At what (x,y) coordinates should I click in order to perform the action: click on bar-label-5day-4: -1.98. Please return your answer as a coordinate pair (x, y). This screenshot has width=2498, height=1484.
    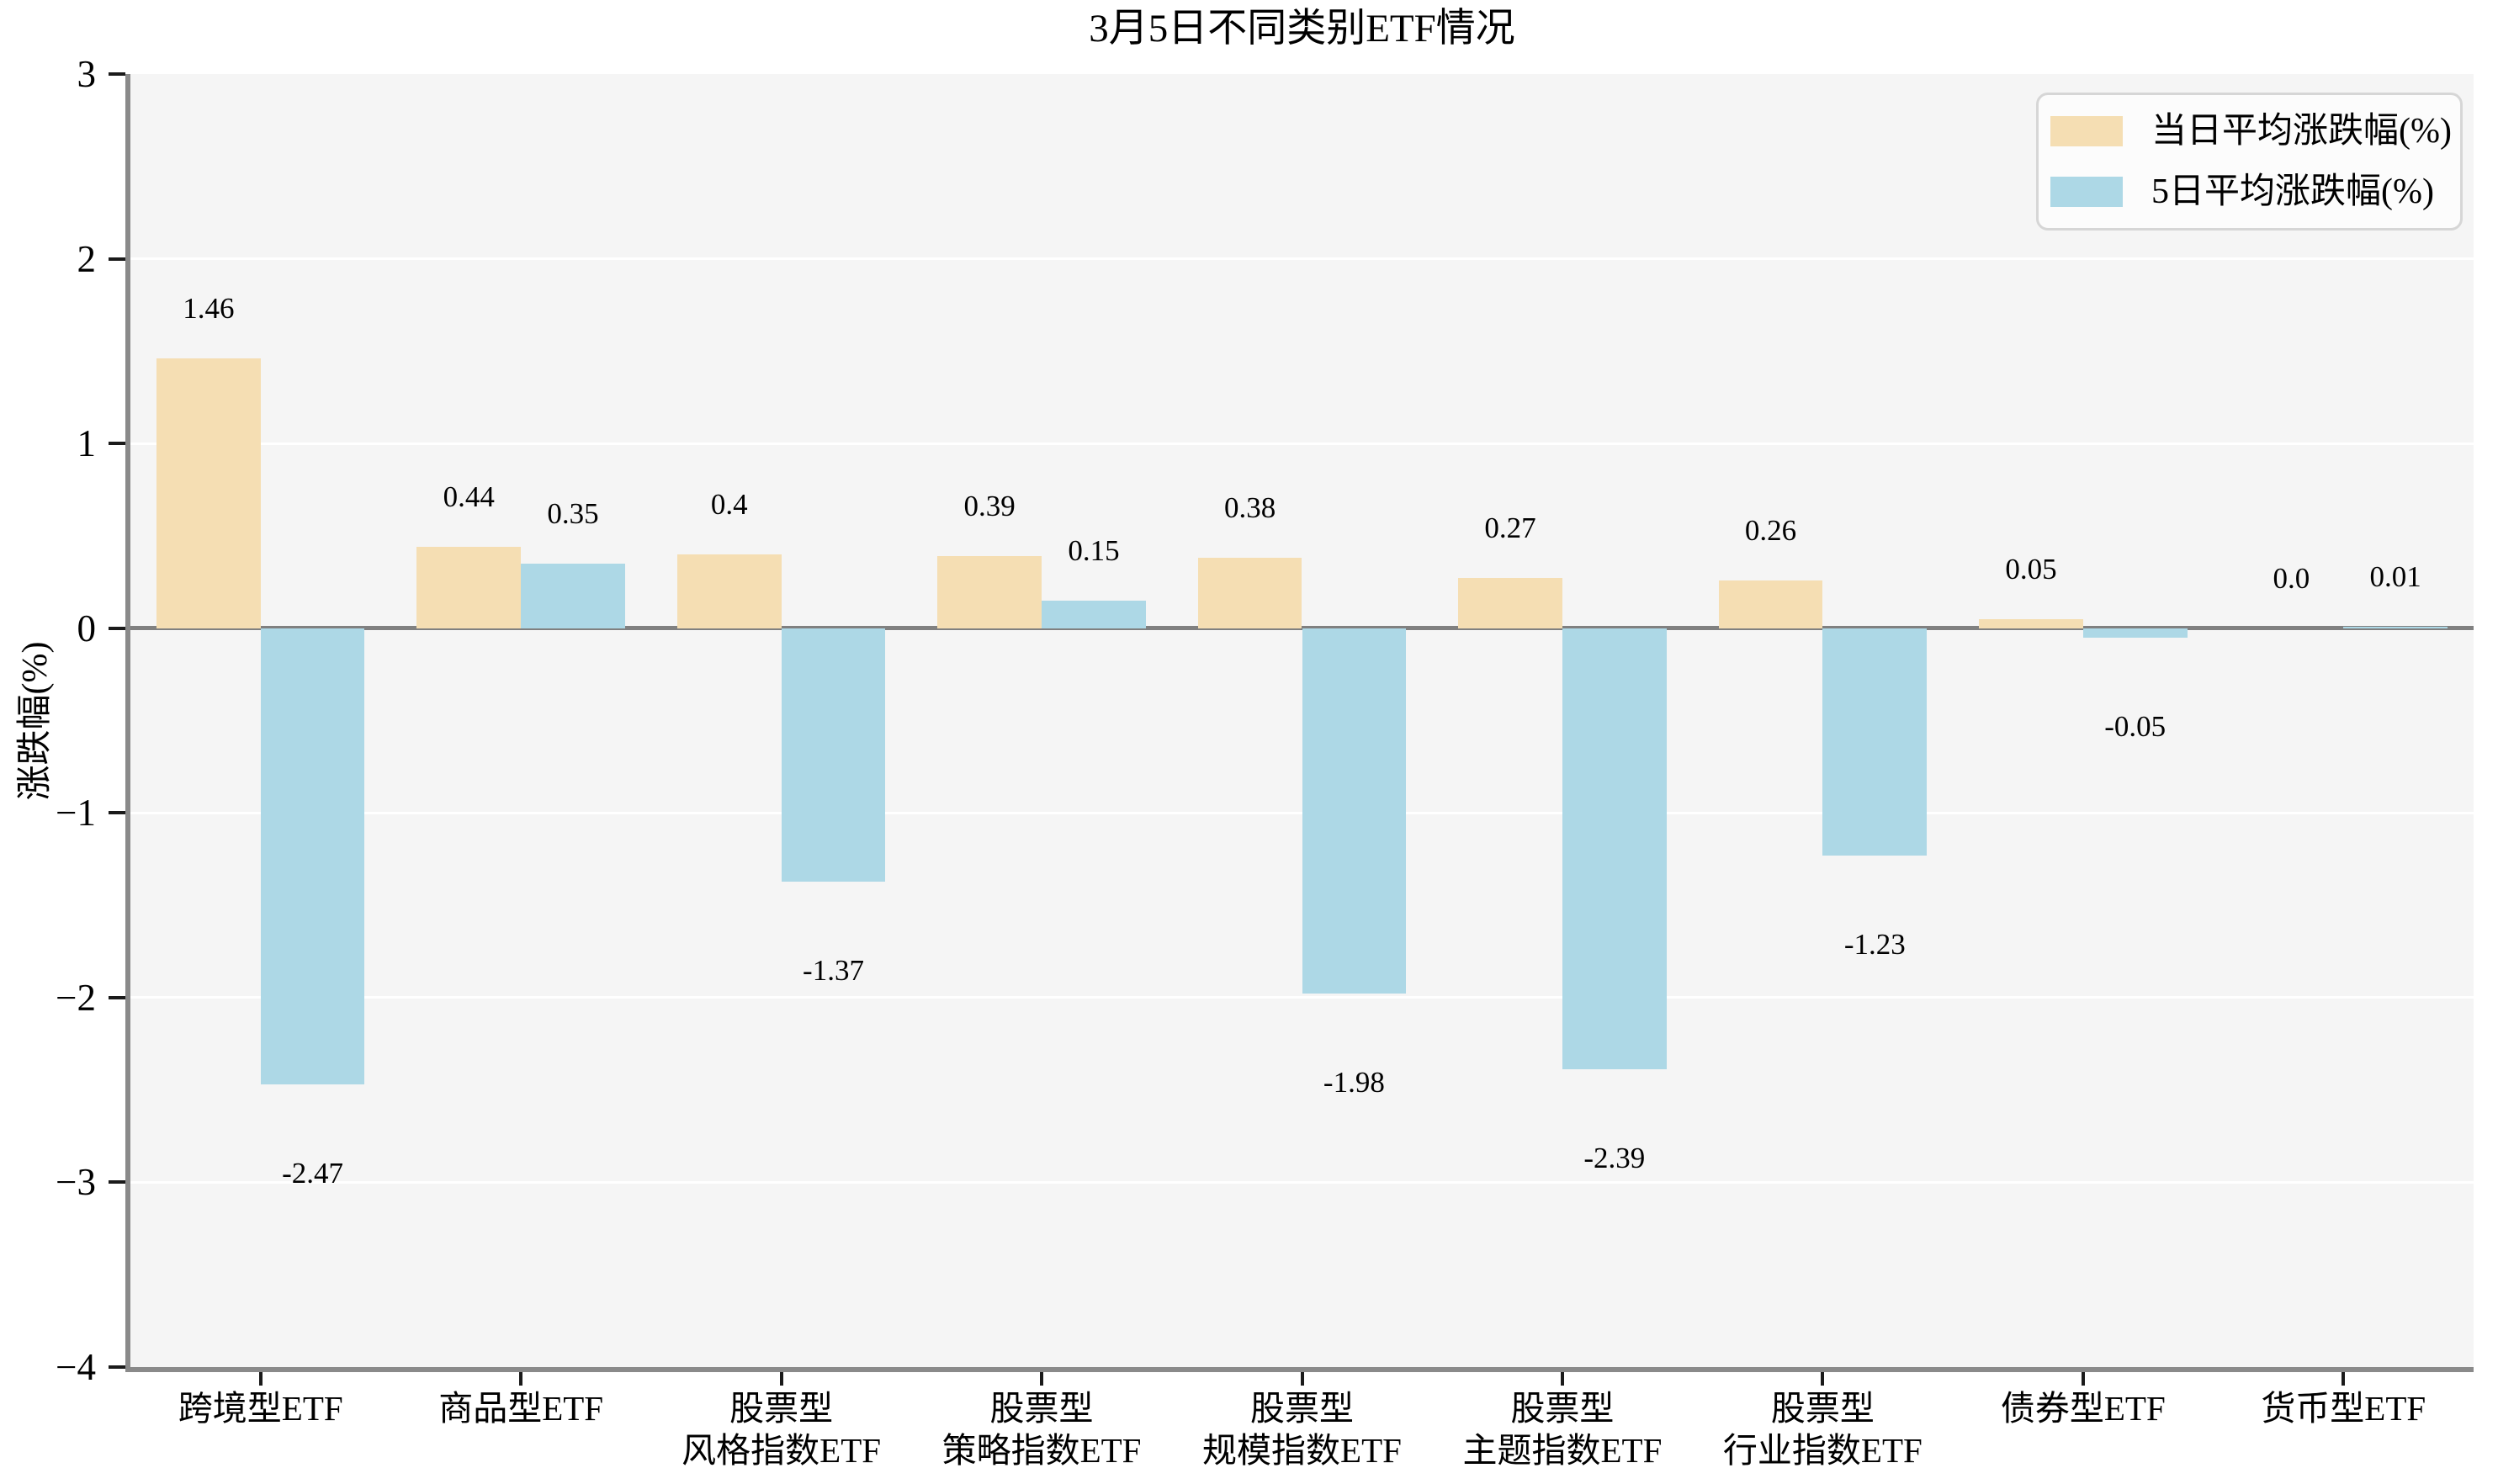
    Looking at the image, I should click on (1354, 1083).